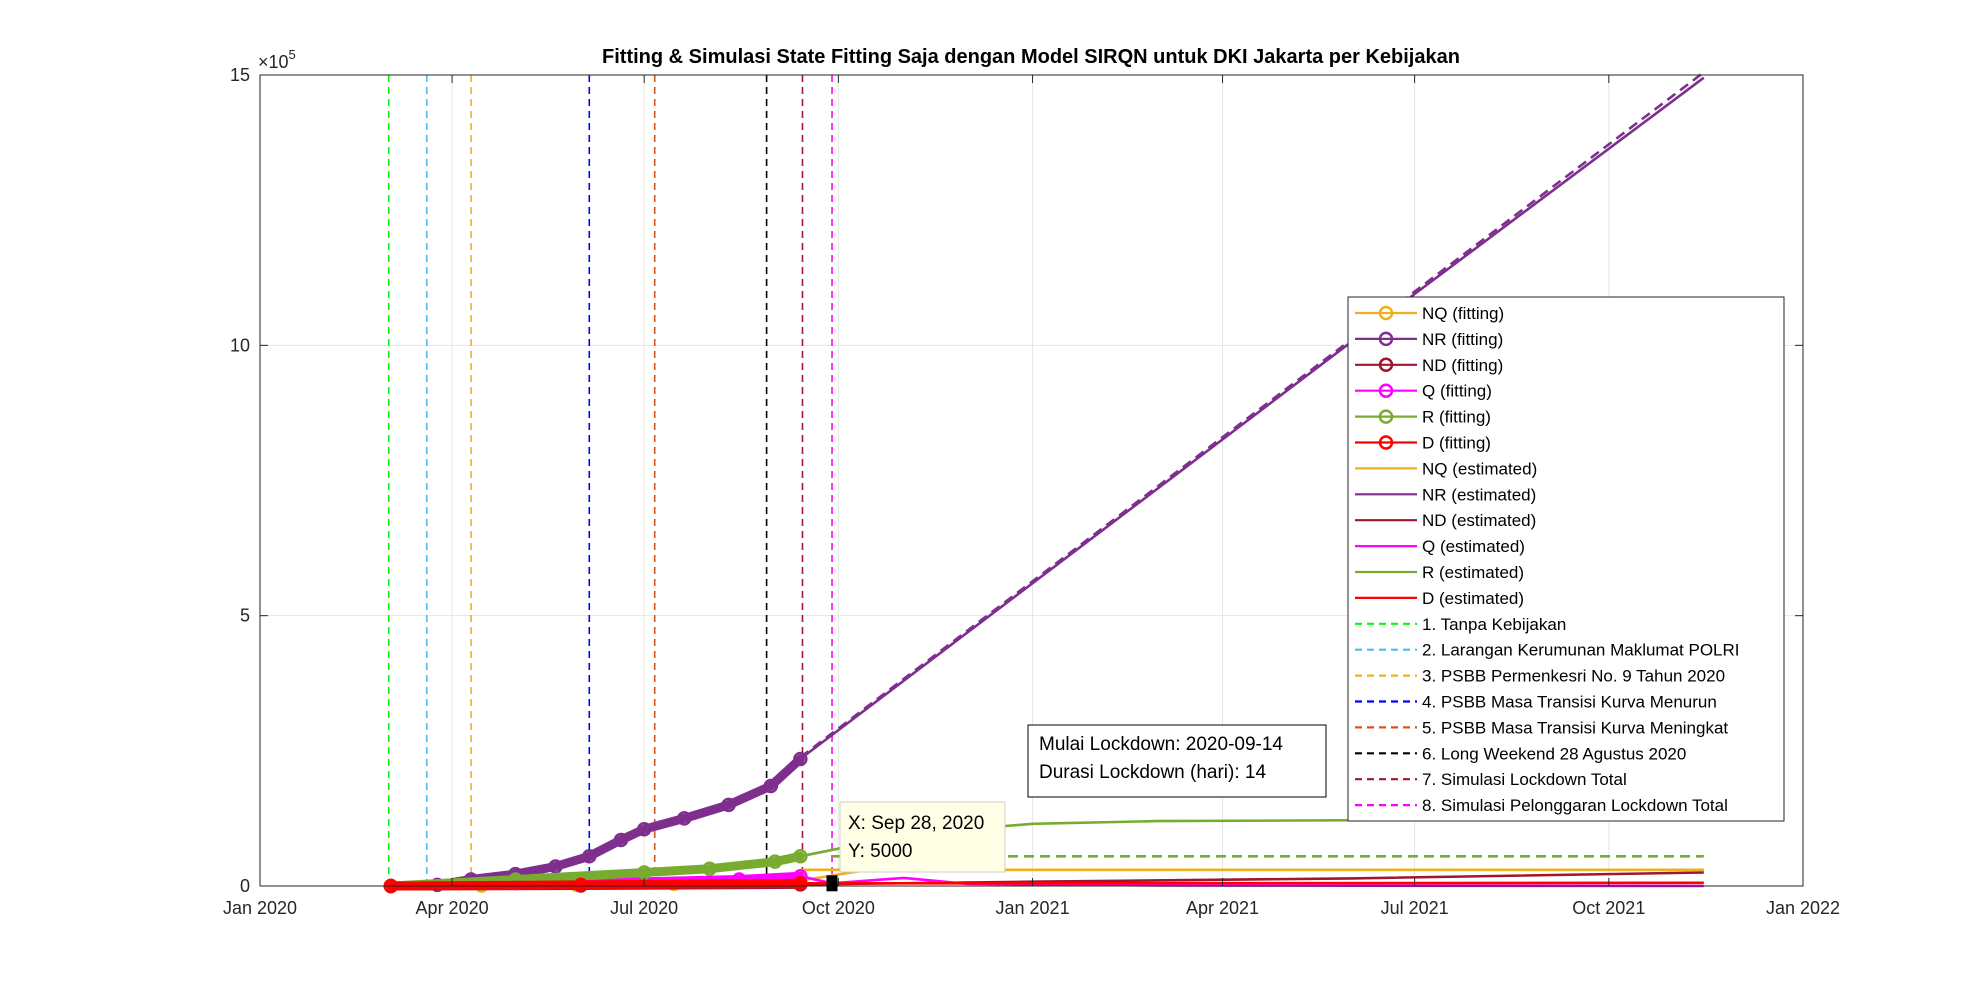 The image size is (1977, 989). What do you see at coordinates (1494, 624) in the screenshot?
I see `legend-label: 1. Tanpa Kebijakan` at bounding box center [1494, 624].